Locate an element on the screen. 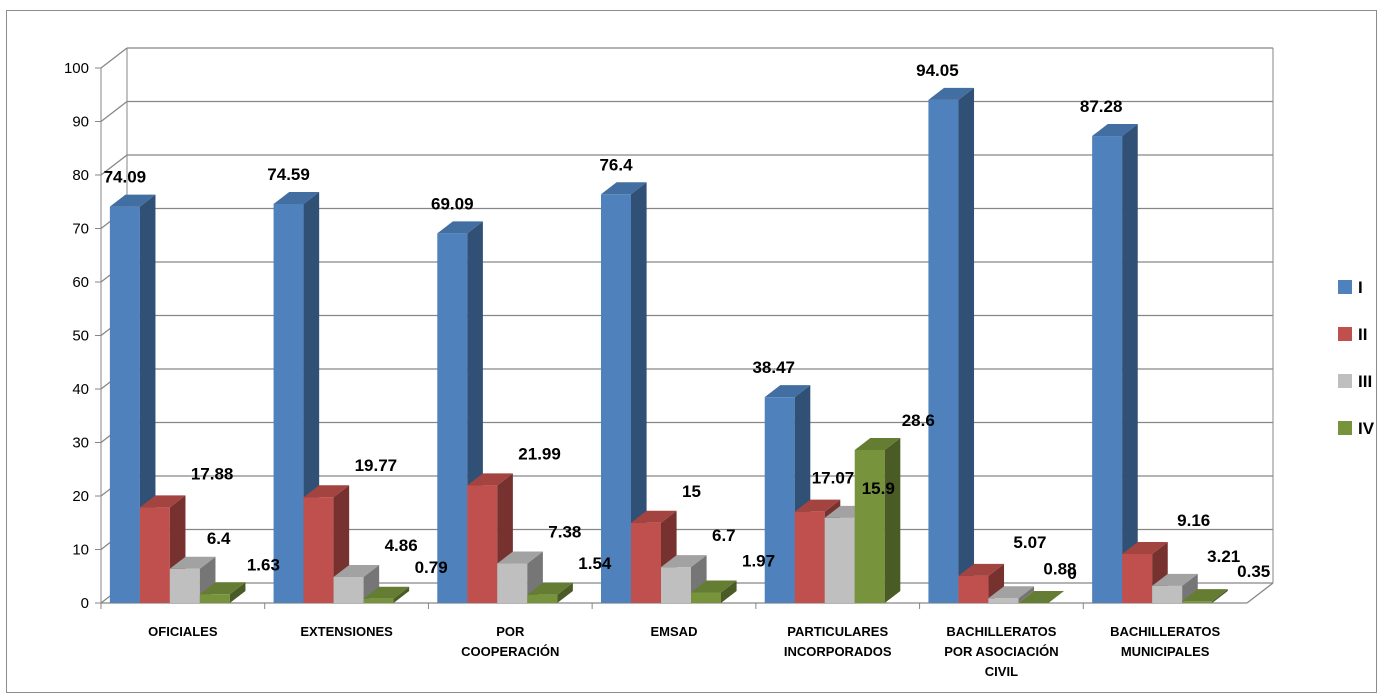 The height and width of the screenshot is (699, 1385). x-tick-label-line: OFICIALES is located at coordinates (183, 631).